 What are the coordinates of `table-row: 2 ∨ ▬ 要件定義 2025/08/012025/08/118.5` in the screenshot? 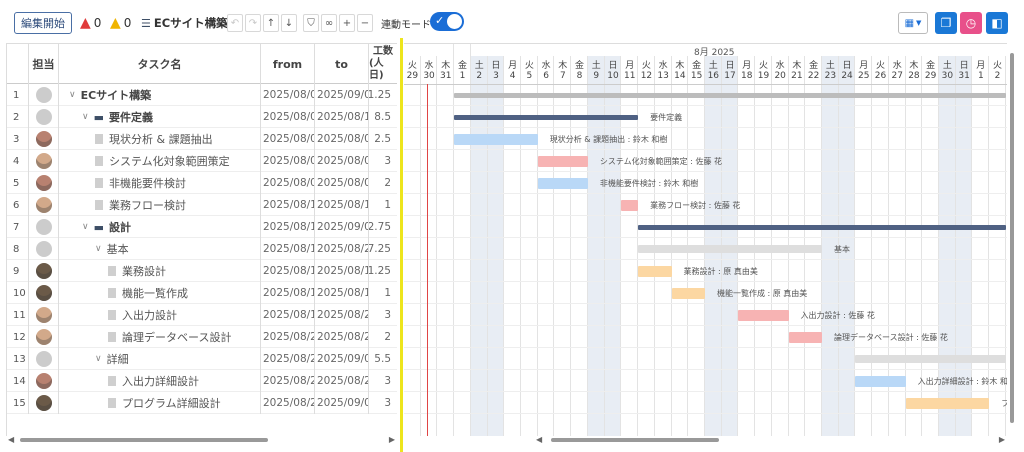 It's located at (202, 117).